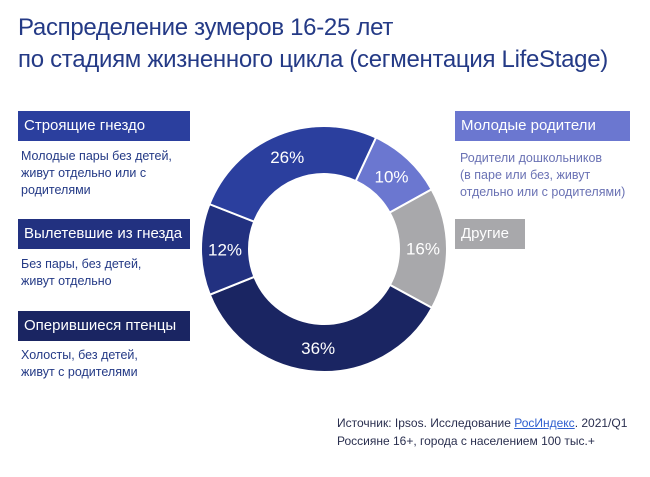  What do you see at coordinates (544, 423) in the screenshot?
I see `rosindex-link: РосИндекс` at bounding box center [544, 423].